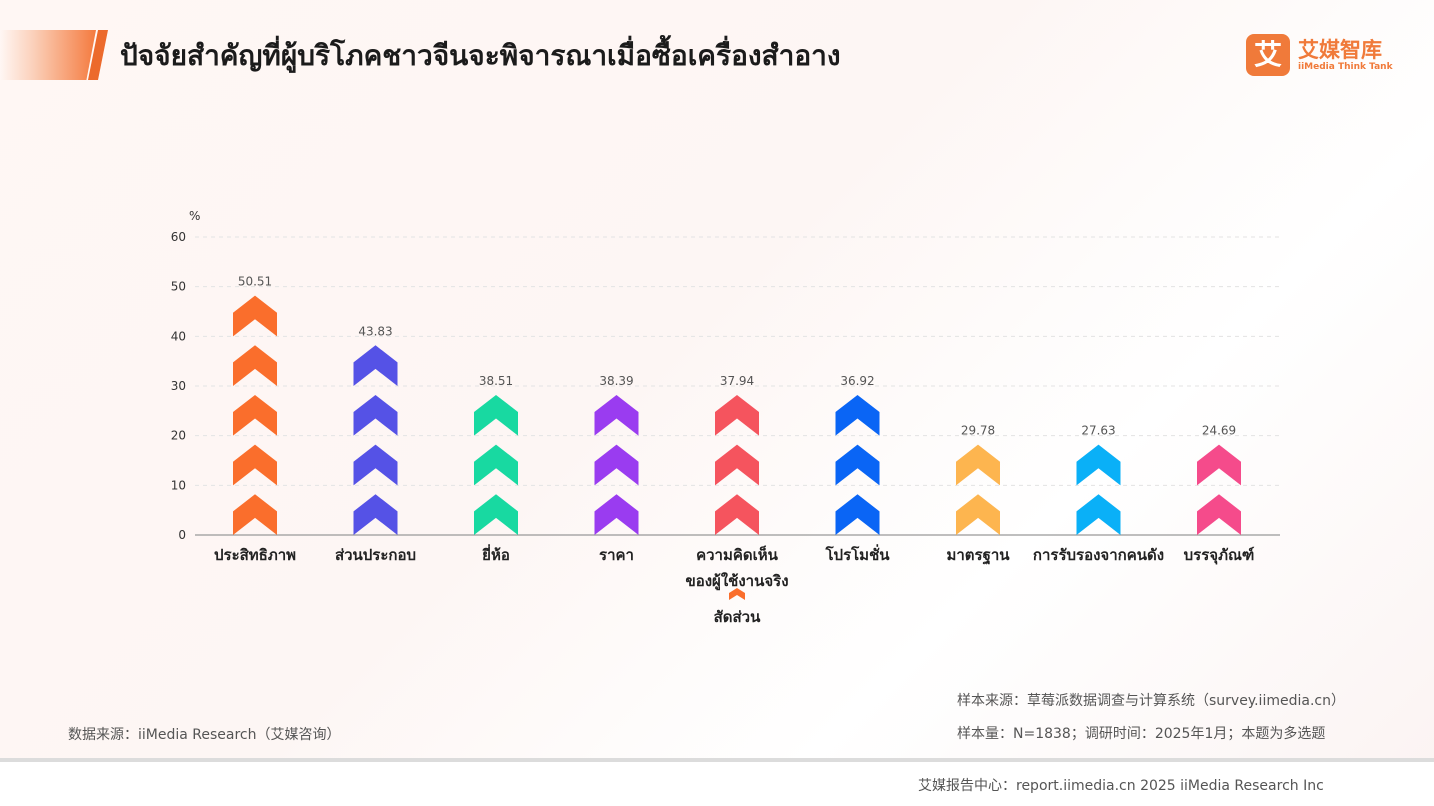 This screenshot has width=1434, height=806. What do you see at coordinates (717, 784) in the screenshot?
I see `footer-band` at bounding box center [717, 784].